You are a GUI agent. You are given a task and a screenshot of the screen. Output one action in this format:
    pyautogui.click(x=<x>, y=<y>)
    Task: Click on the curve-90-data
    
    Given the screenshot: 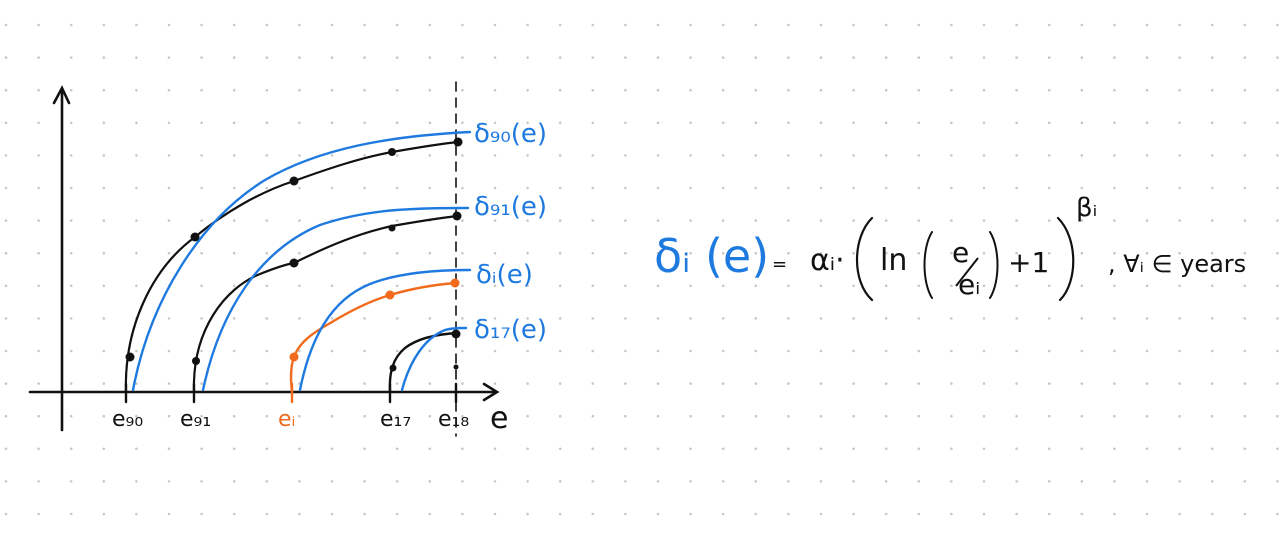 What is the action you would take?
    pyautogui.click(x=292, y=267)
    